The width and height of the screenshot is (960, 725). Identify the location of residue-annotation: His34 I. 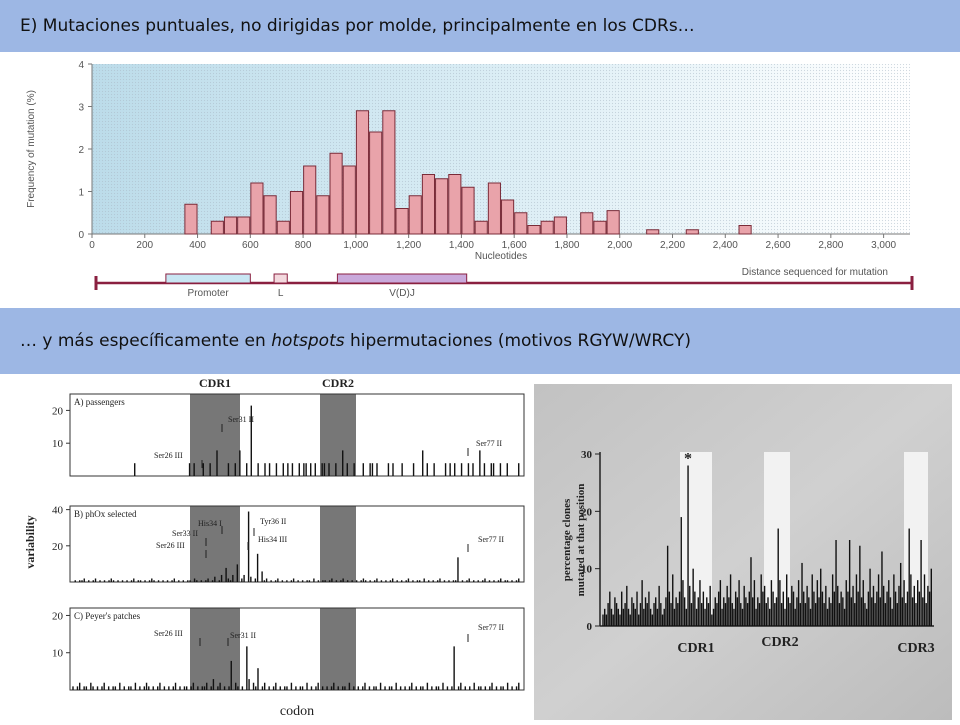
(210, 523).